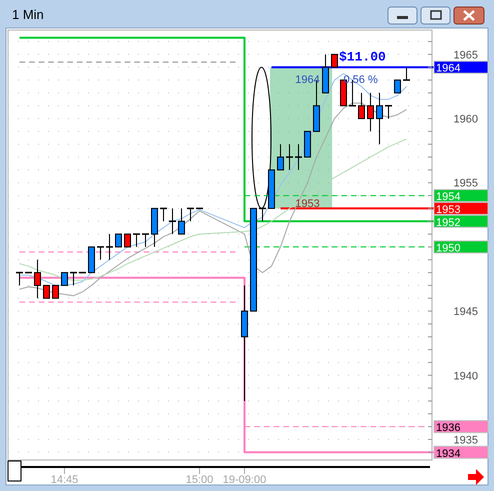 The image size is (494, 491). I want to click on y-tick-label: 1960, so click(466, 120).